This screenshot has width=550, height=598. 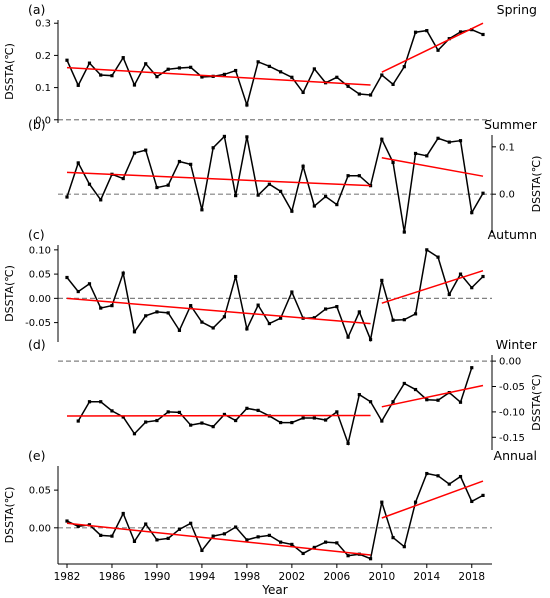 I want to click on y-tick-label: 0.2, so click(x=43, y=56).